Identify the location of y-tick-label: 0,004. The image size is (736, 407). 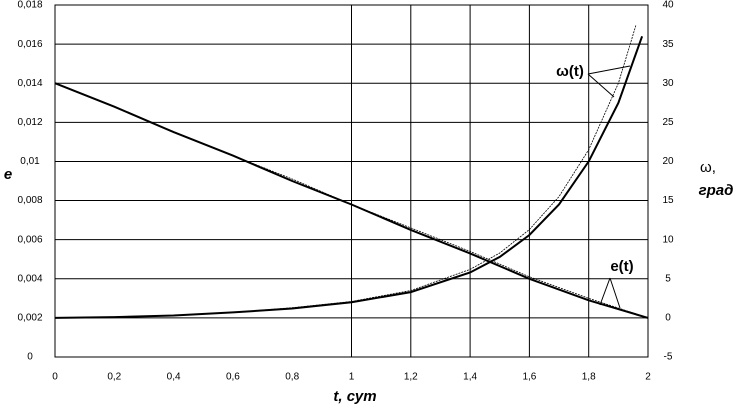
(29, 278).